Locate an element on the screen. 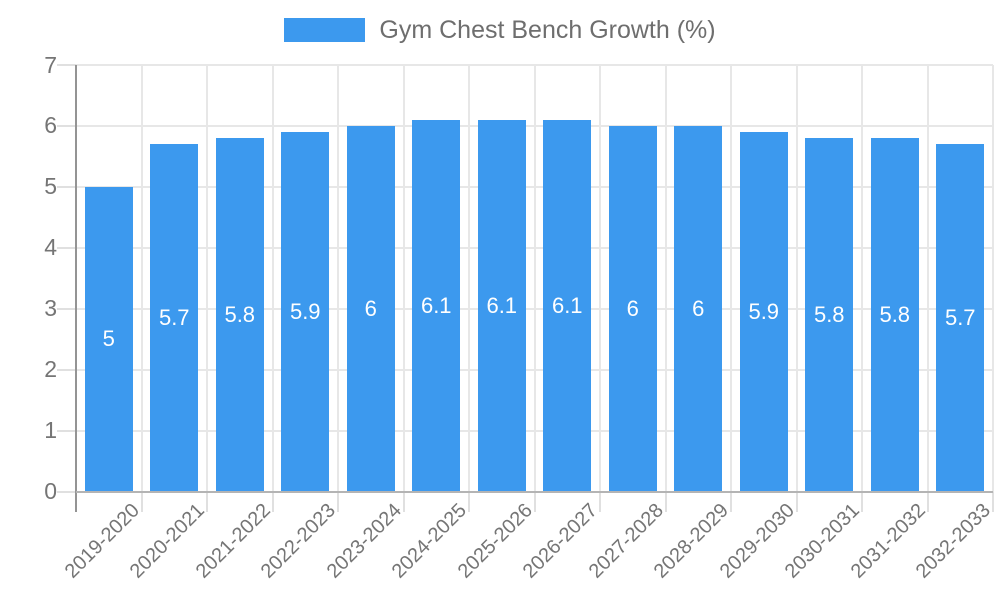  y-axis-label: 7 is located at coordinates (50, 64).